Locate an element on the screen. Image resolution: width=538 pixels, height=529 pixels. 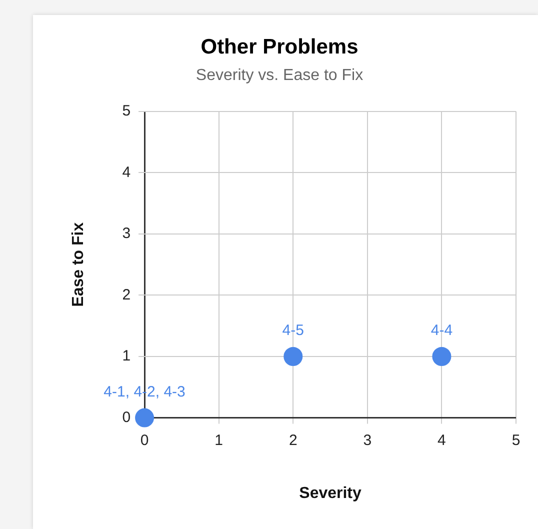
x-tick-label: 4 is located at coordinates (442, 440).